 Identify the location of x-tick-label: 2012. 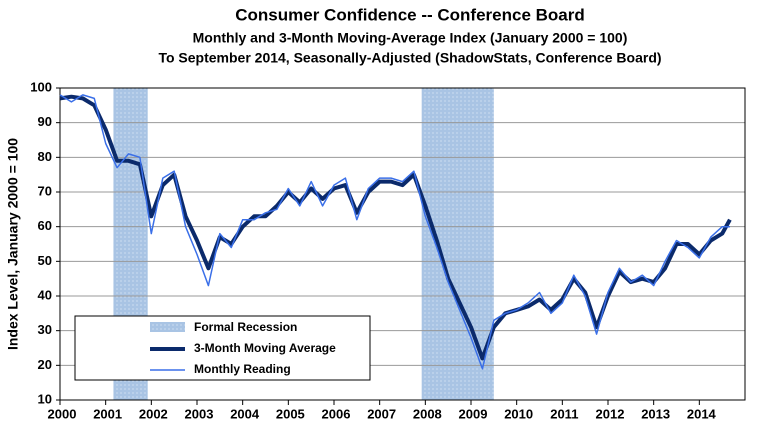
(610, 413).